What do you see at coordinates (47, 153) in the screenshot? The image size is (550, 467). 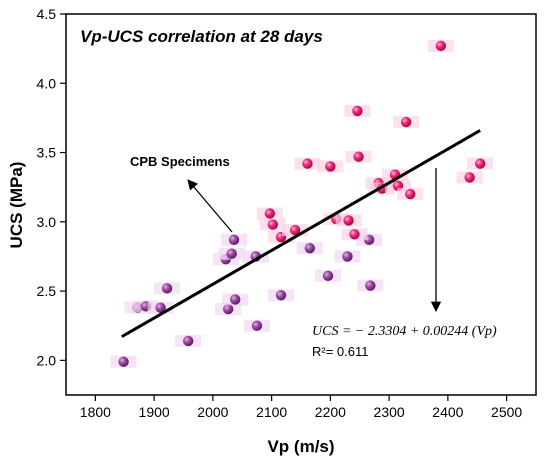 I see `y-tick-label: 3.5` at bounding box center [47, 153].